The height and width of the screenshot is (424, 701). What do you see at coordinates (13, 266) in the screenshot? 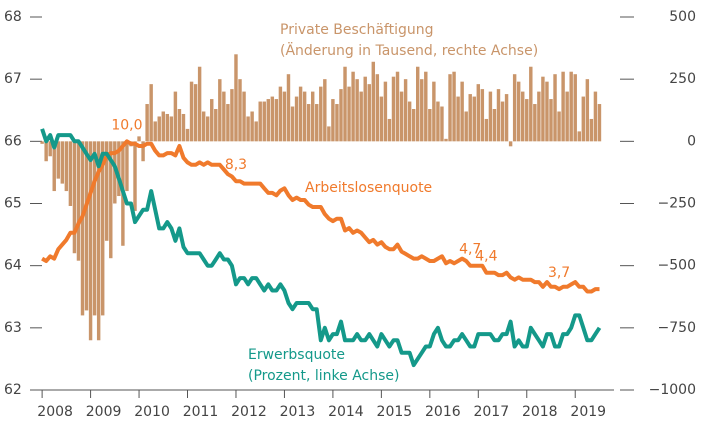
I see `y-tick-label: 64` at bounding box center [13, 266].